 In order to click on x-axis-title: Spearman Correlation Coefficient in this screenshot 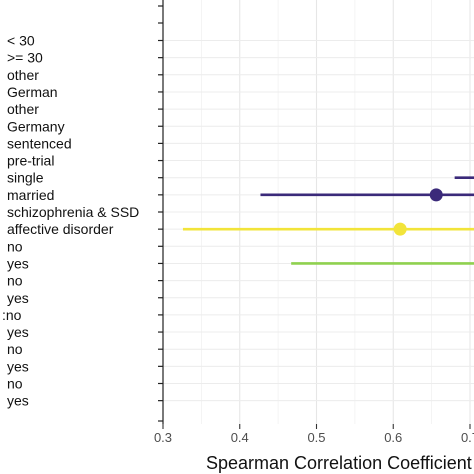, I will do `click(339, 463)`.